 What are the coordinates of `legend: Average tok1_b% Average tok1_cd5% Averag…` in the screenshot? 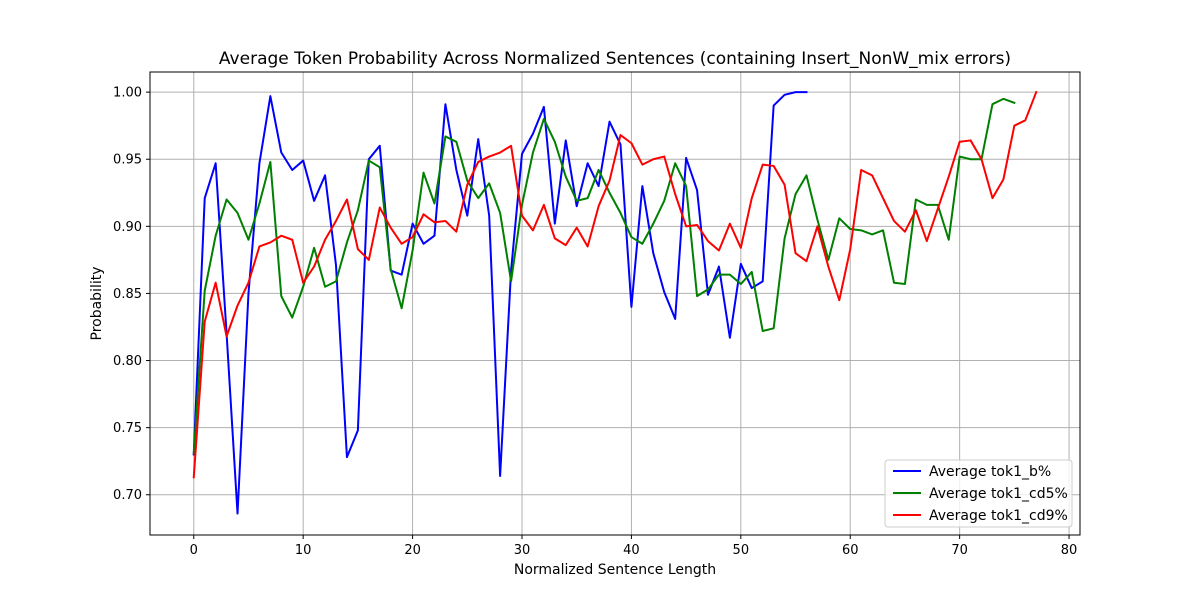 It's located at (978, 493).